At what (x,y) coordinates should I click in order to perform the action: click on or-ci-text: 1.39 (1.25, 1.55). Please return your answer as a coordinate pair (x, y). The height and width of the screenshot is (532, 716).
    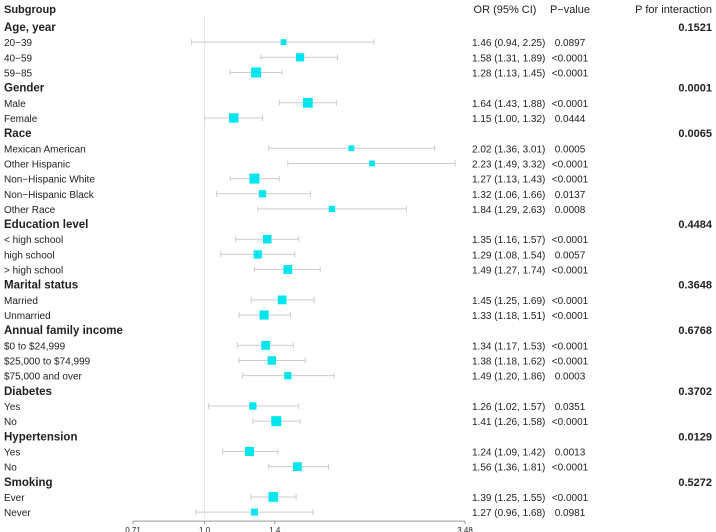
    Looking at the image, I should click on (508, 498).